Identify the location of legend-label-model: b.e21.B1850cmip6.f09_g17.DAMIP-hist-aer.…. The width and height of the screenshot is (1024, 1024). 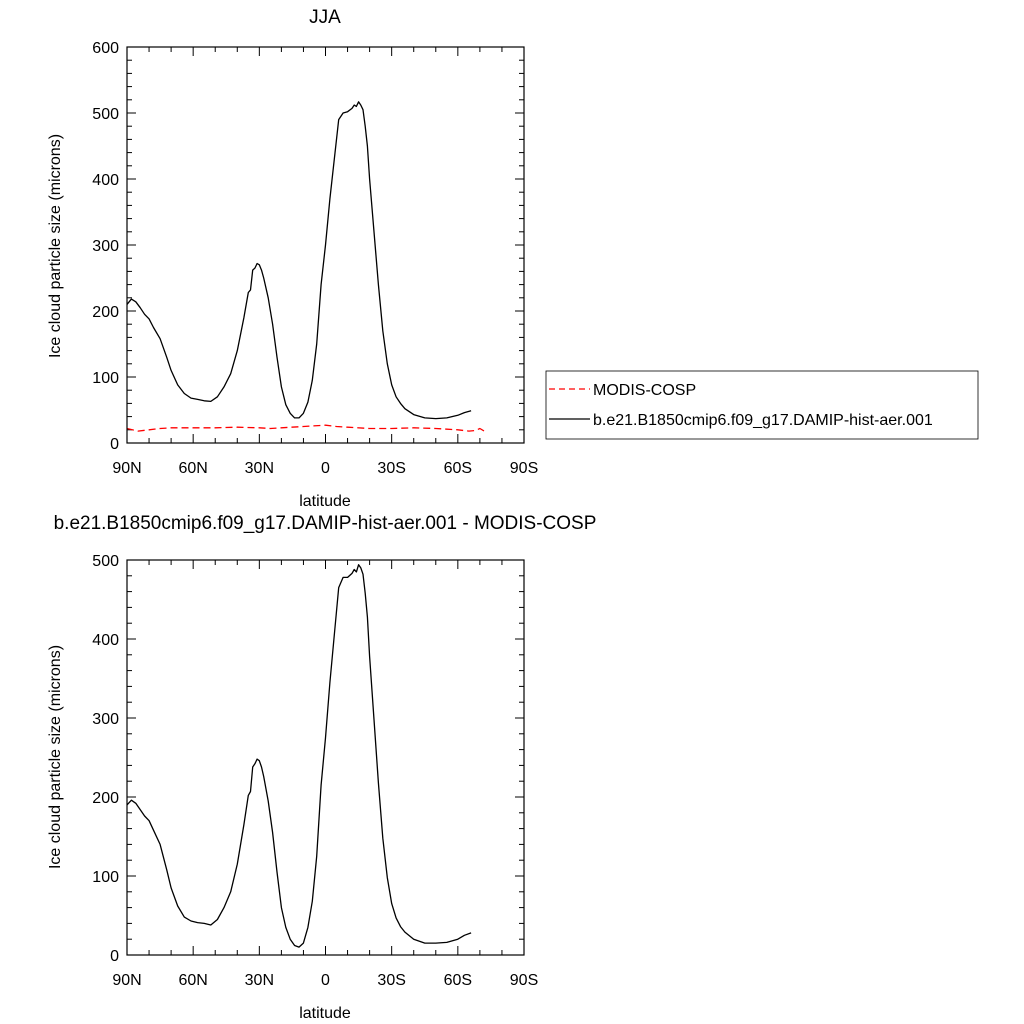
(763, 420).